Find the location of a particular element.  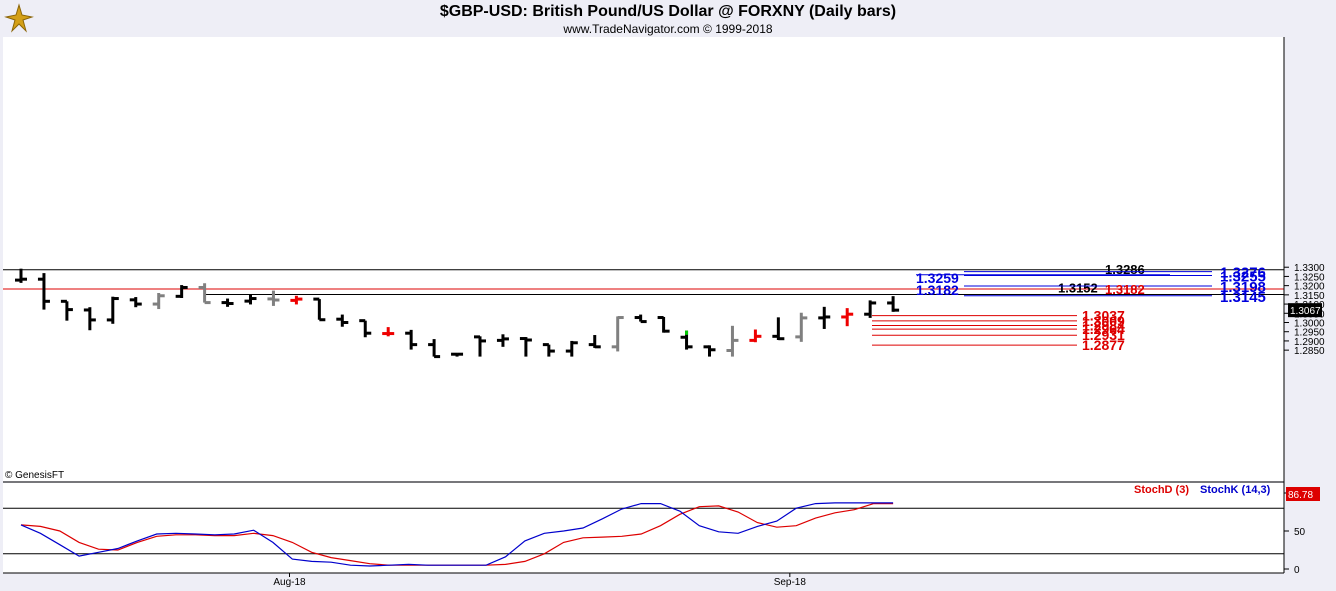

price-tick-label: 1.2850 is located at coordinates (1309, 351).